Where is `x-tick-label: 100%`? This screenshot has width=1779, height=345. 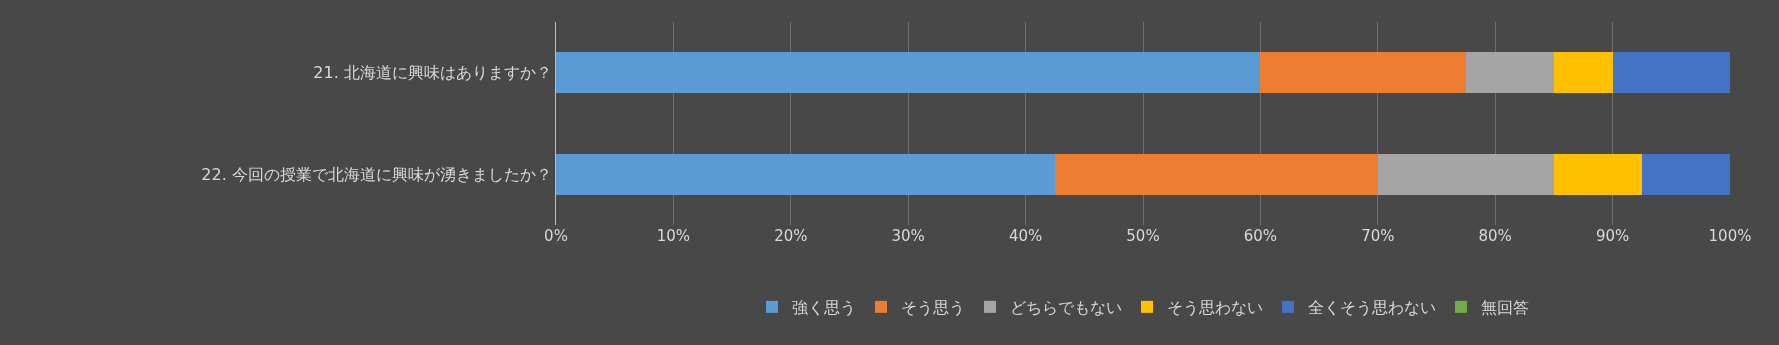 x-tick-label: 100% is located at coordinates (1730, 236).